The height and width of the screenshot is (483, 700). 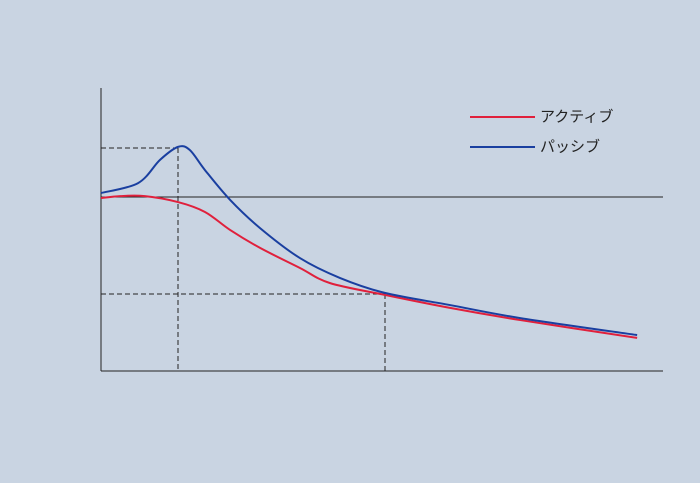 What do you see at coordinates (570, 147) in the screenshot?
I see `legend-label: パッシブ` at bounding box center [570, 147].